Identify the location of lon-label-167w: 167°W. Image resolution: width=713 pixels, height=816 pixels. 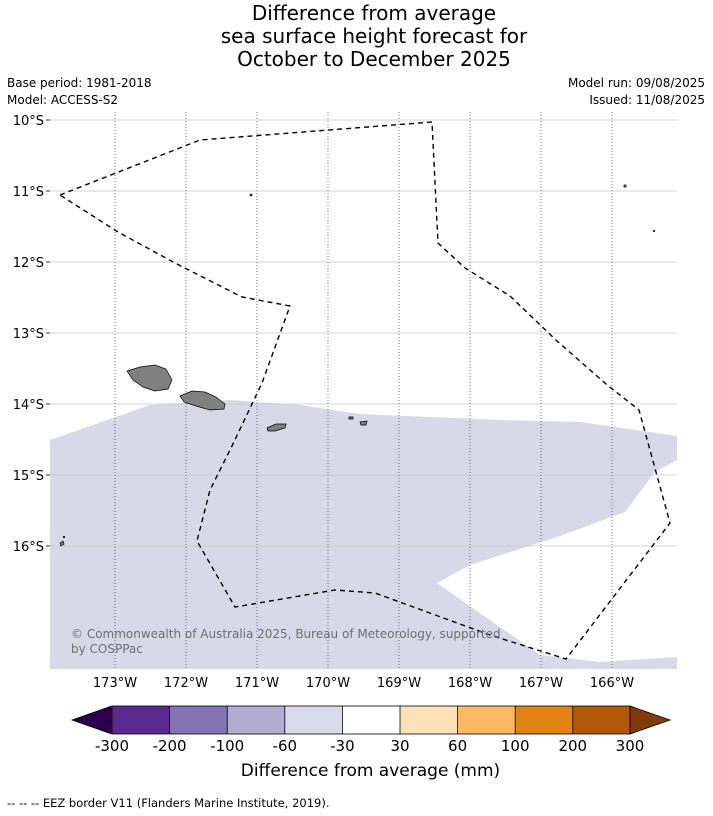
(541, 683).